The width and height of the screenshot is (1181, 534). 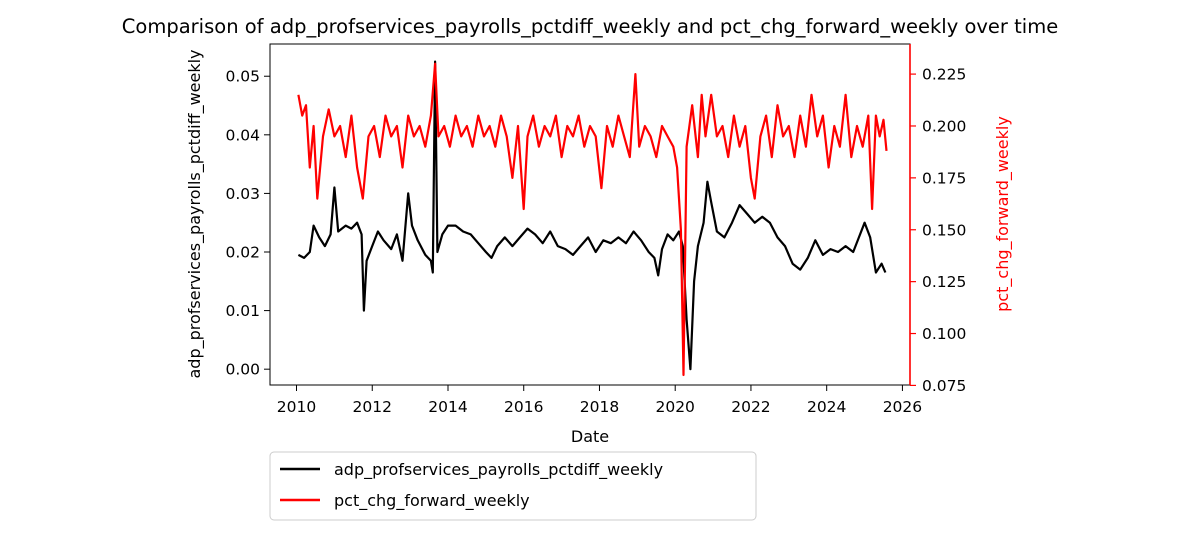 I want to click on x-tick-label-2026: 2026, so click(x=902, y=407).